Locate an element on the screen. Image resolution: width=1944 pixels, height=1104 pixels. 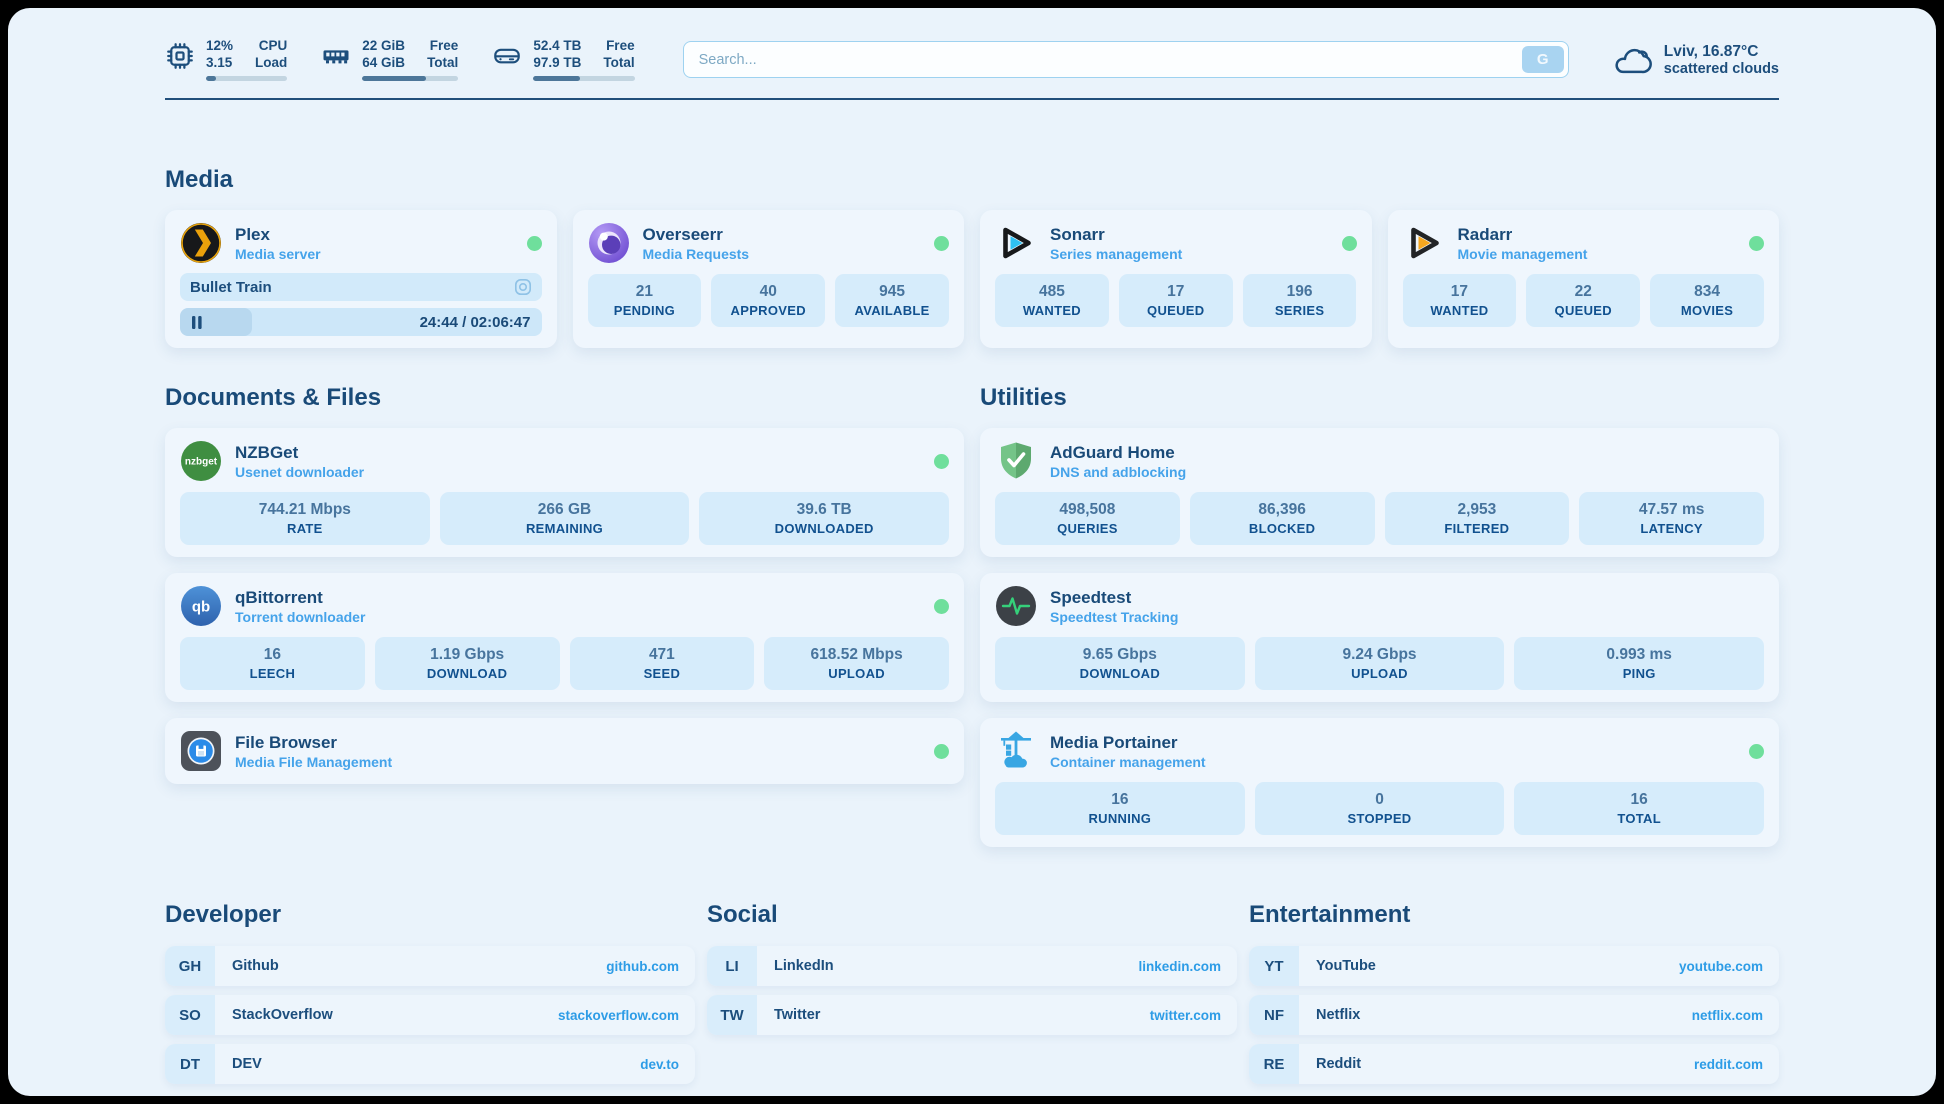
stat-wanted: 17 WANTED is located at coordinates (1459, 300).